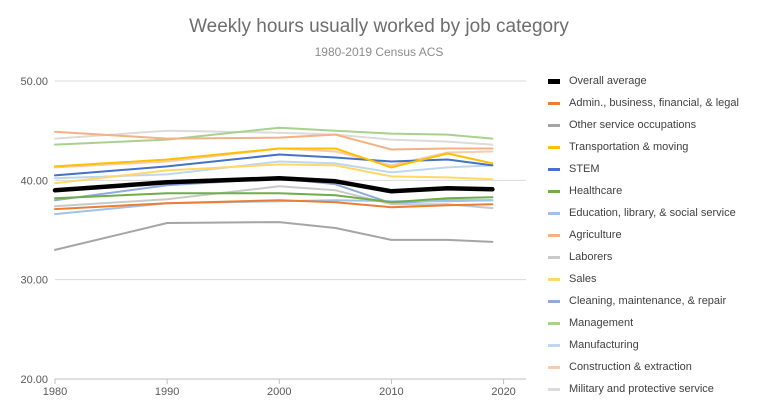 The height and width of the screenshot is (417, 758). Describe the element at coordinates (584, 169) in the screenshot. I see `legend-label: STEM` at that location.